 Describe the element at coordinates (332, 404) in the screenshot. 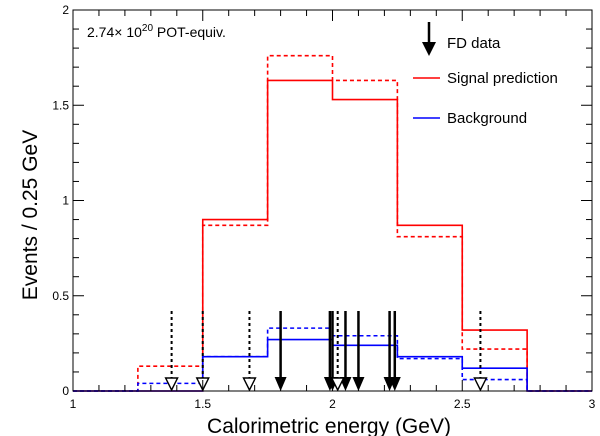

I see `x-tick-label: 2` at that location.